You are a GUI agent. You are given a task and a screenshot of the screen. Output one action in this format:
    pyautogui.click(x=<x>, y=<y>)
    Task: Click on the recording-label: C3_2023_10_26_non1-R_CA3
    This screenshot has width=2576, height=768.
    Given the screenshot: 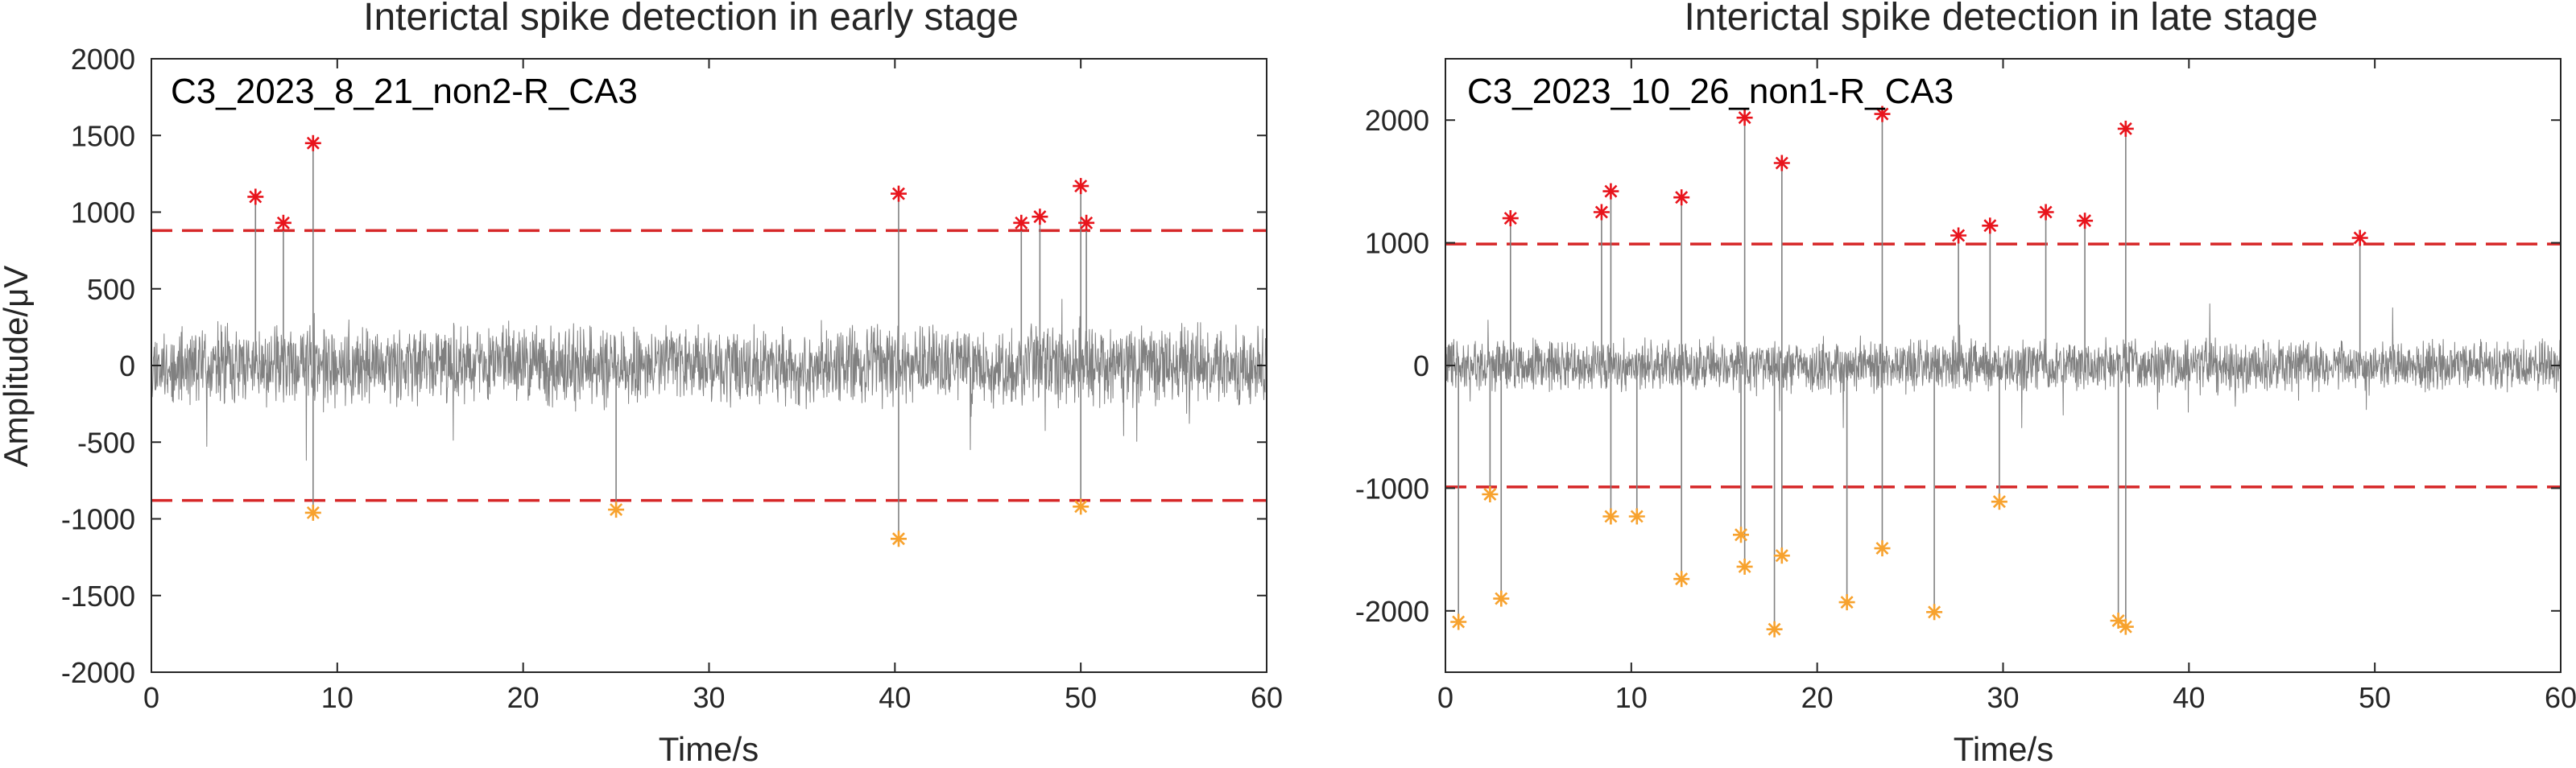 What is the action you would take?
    pyautogui.click(x=1710, y=91)
    